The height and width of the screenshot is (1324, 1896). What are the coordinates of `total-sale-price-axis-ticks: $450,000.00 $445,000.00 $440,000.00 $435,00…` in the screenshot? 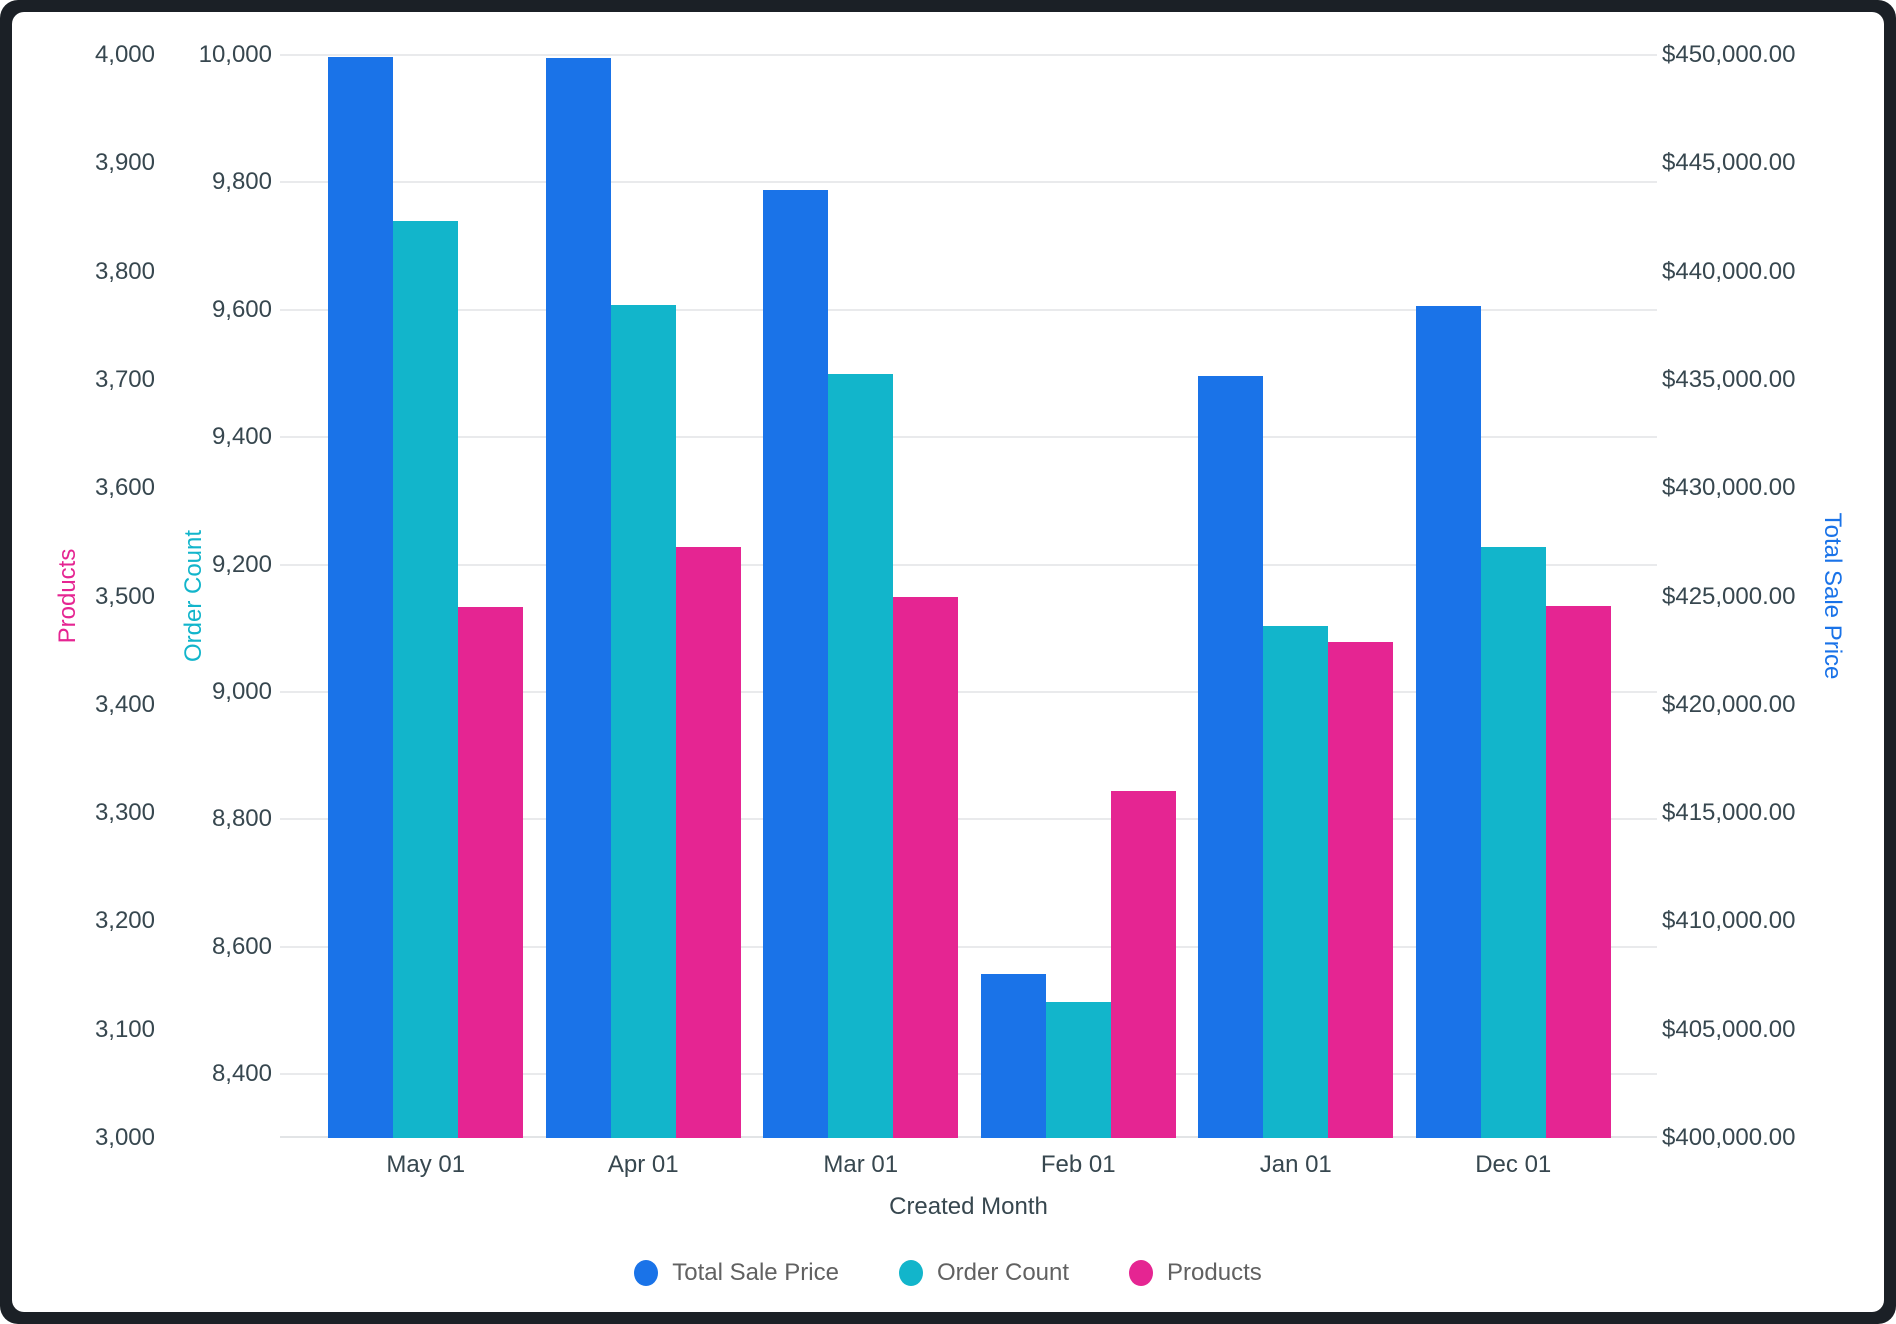 It's located at (1767, 596).